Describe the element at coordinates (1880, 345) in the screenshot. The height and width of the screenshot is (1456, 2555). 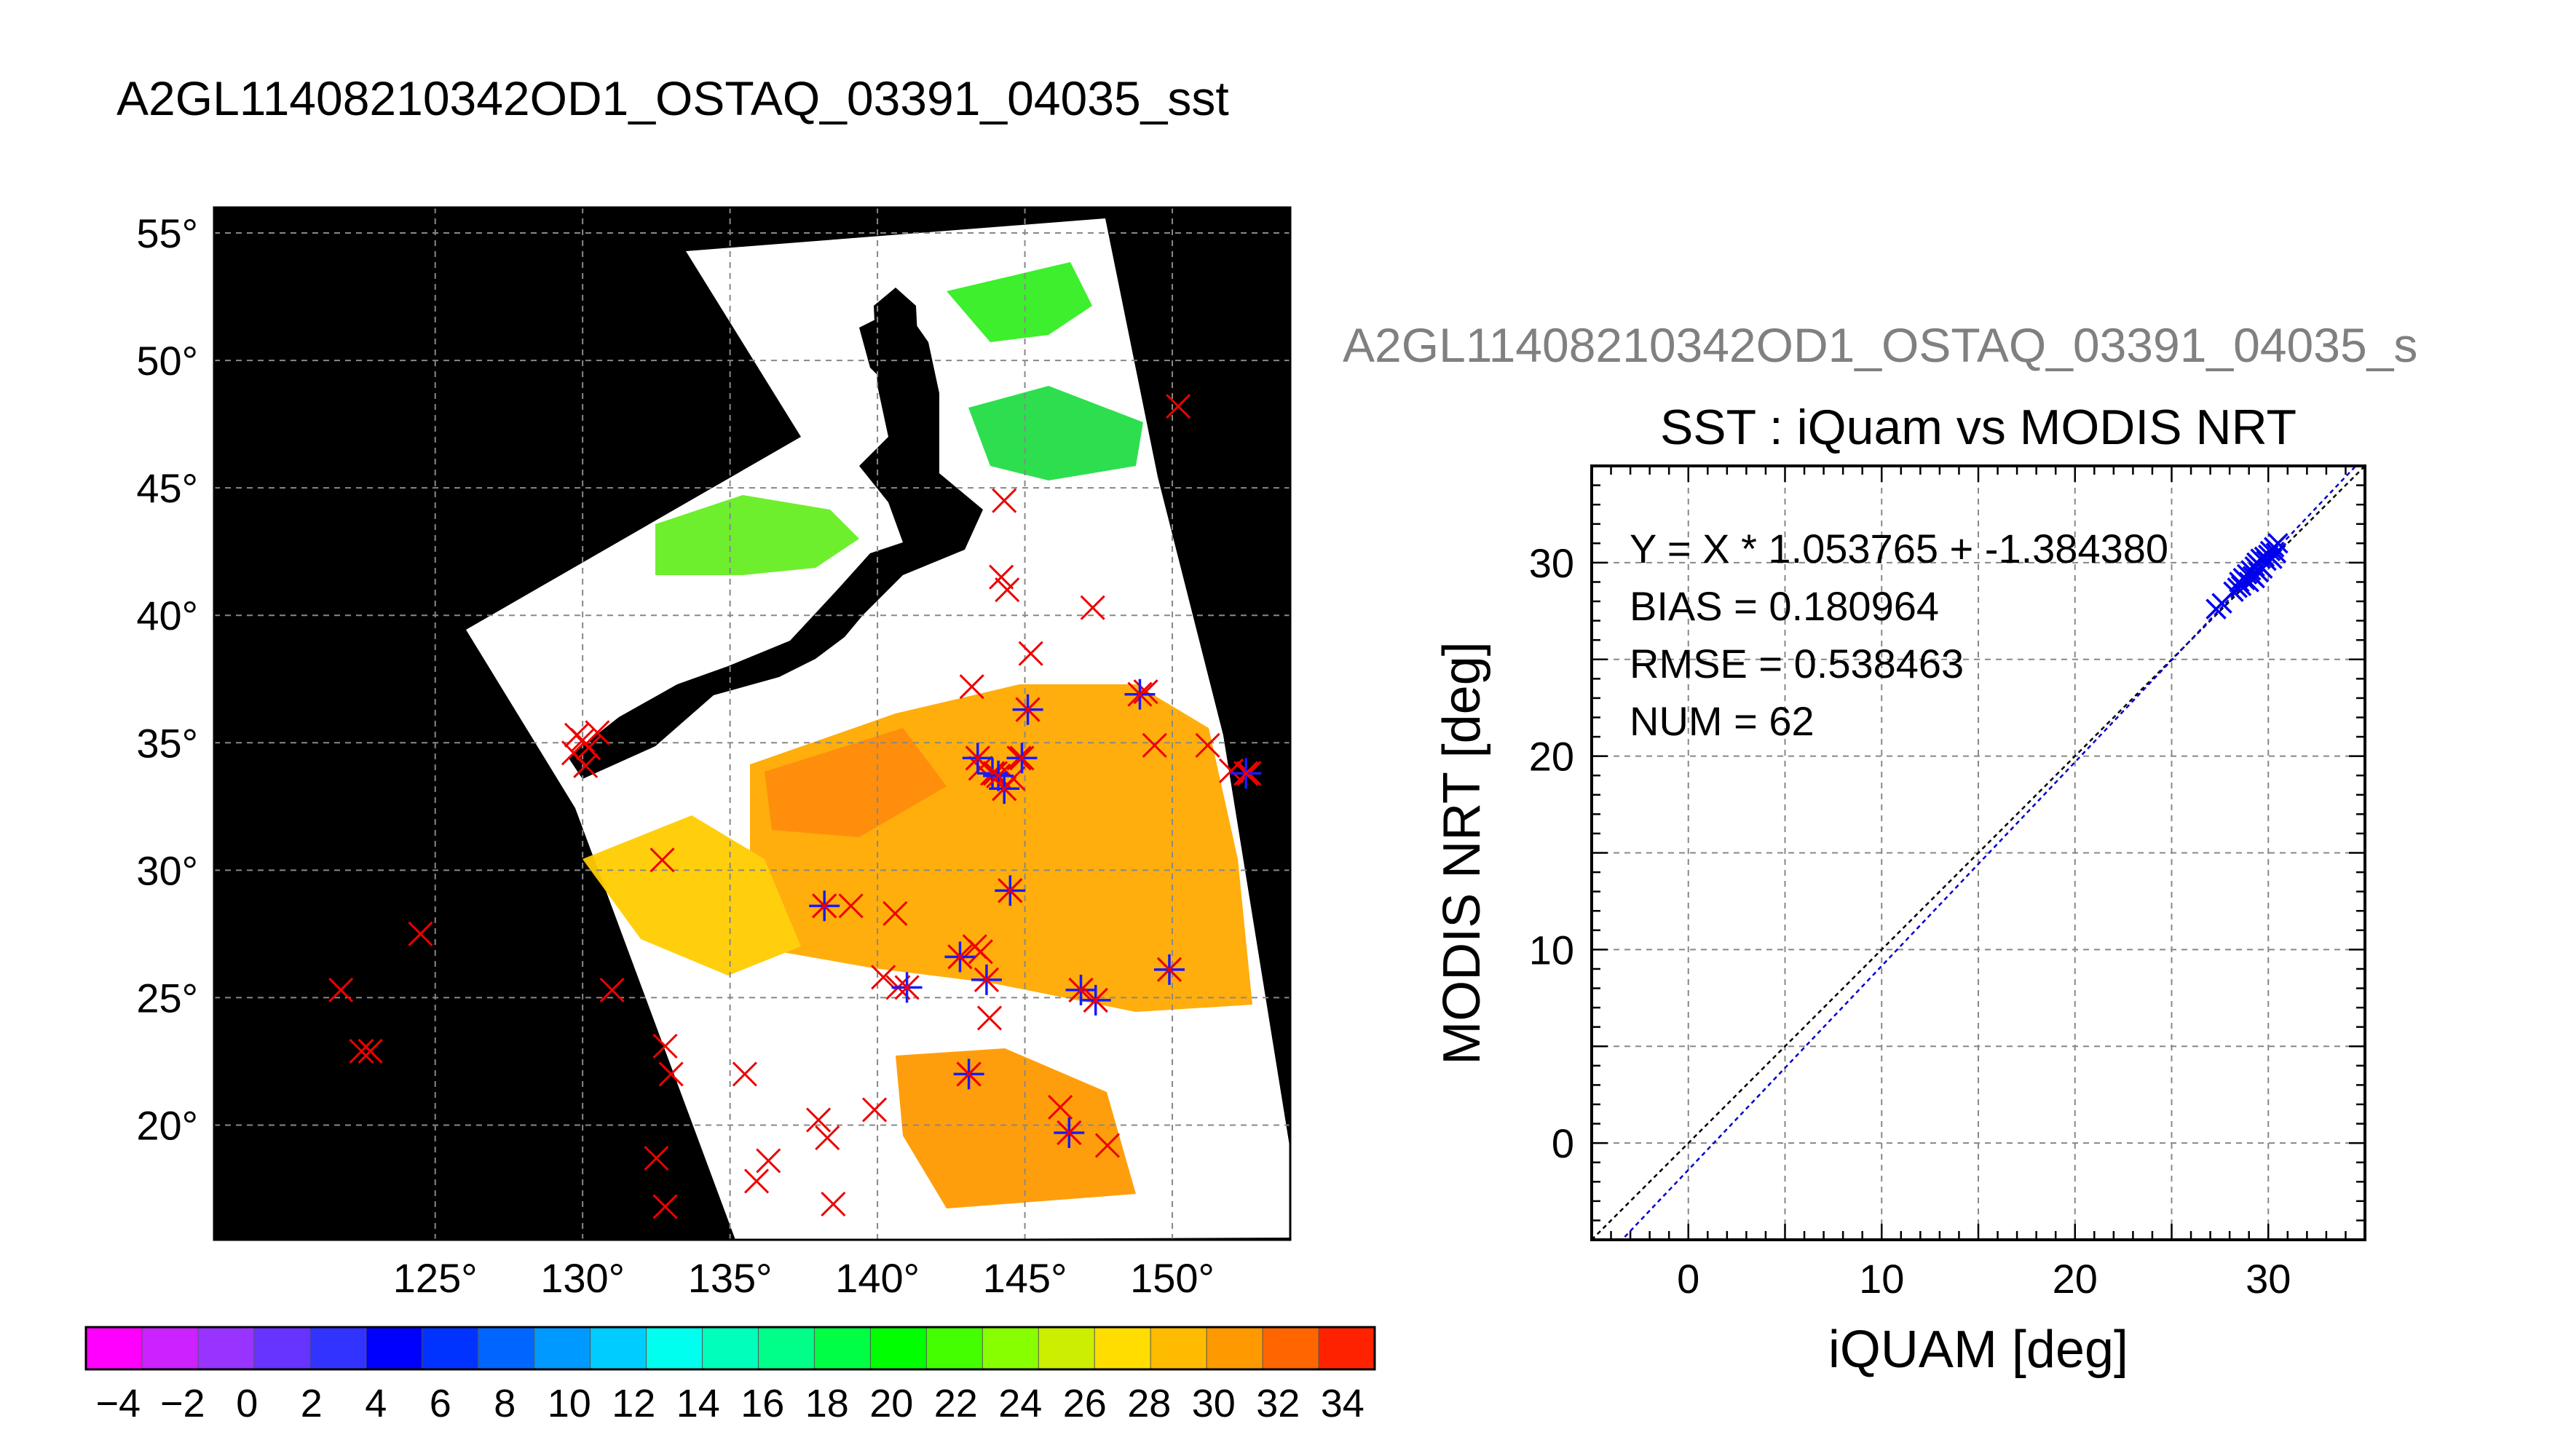
I see `secondary-title: A2GL11408210342OD1_OSTAQ_03391_04035_s` at that location.